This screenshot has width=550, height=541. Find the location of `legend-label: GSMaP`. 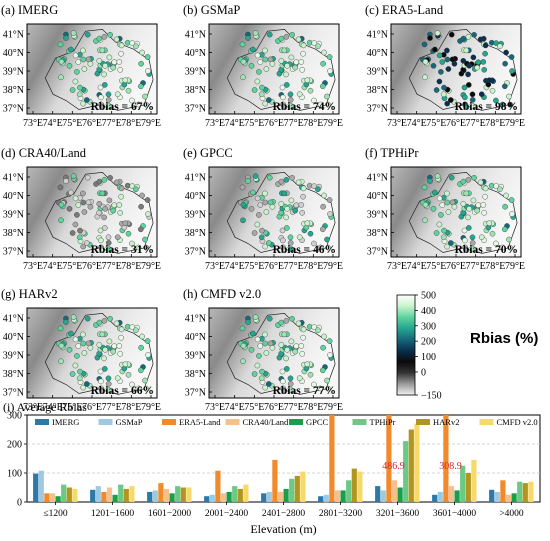

legend-label: GSMaP is located at coordinates (129, 422).